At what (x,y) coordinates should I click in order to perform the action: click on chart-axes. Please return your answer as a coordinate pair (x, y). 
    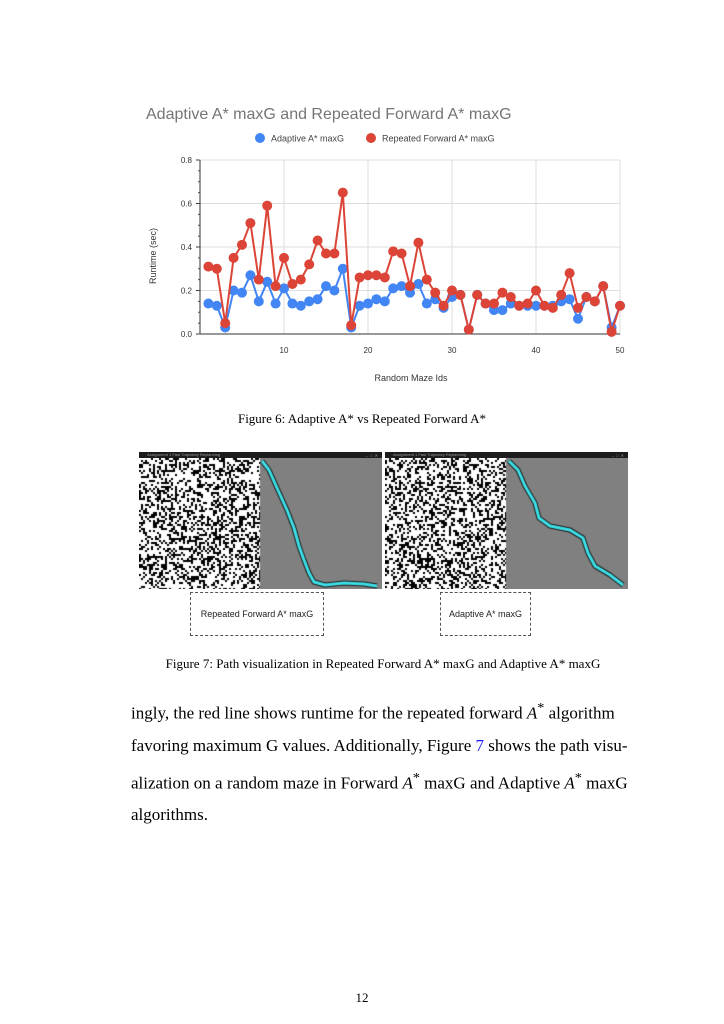
    Looking at the image, I should click on (408, 247).